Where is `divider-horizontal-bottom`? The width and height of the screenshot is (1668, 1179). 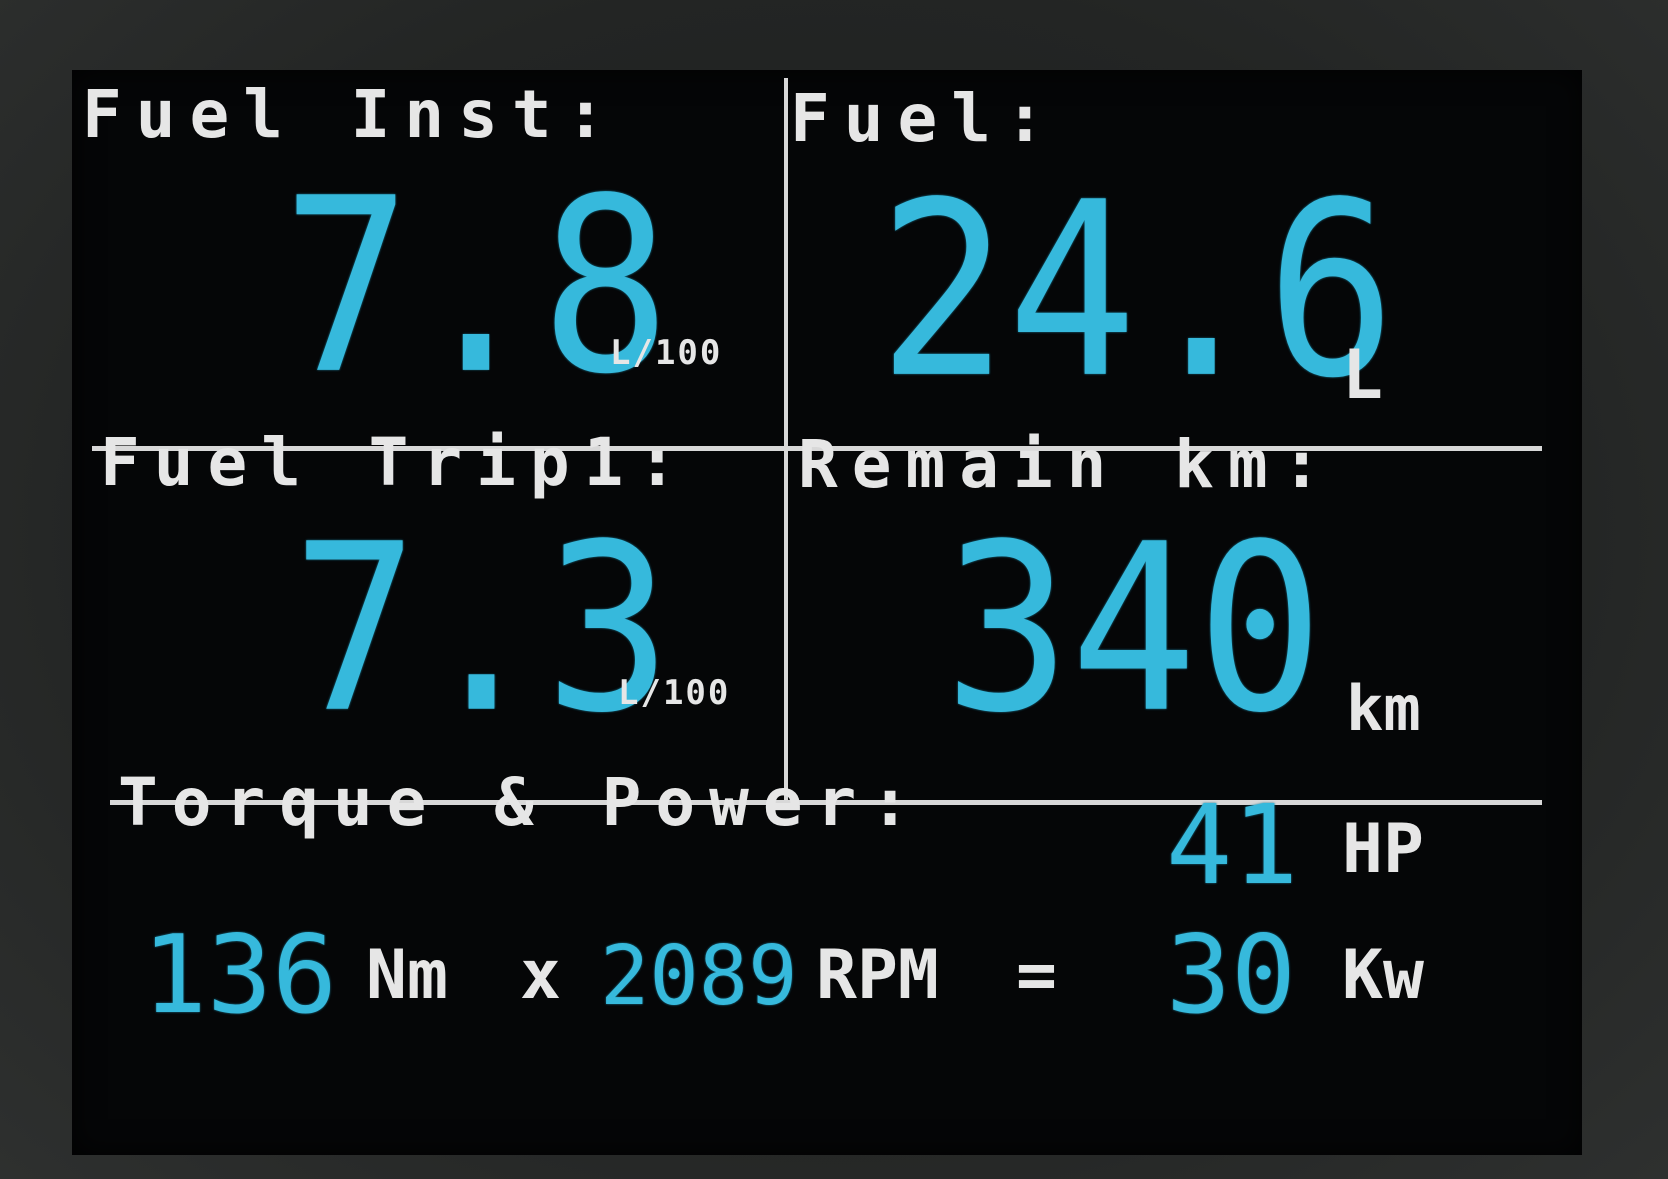
divider-horizontal-bottom is located at coordinates (826, 802).